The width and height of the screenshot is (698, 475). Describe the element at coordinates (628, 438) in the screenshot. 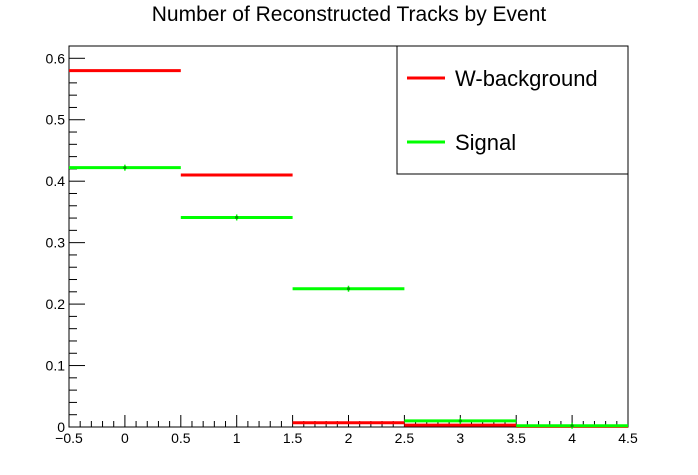

I see `x-tick-label: 4.5` at that location.